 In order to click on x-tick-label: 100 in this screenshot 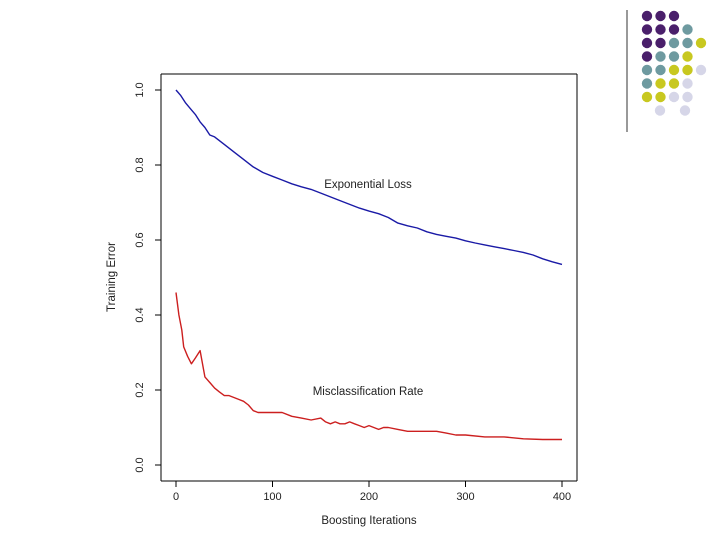, I will do `click(272, 497)`.